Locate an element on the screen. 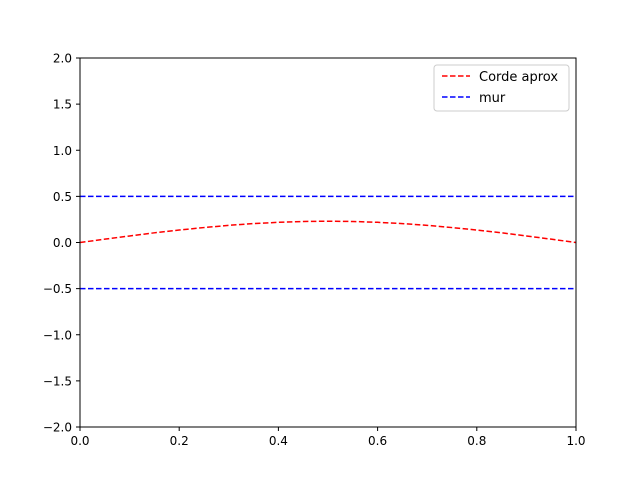 The image size is (640, 480). y-tick-label: 0.0 is located at coordinates (62, 243).